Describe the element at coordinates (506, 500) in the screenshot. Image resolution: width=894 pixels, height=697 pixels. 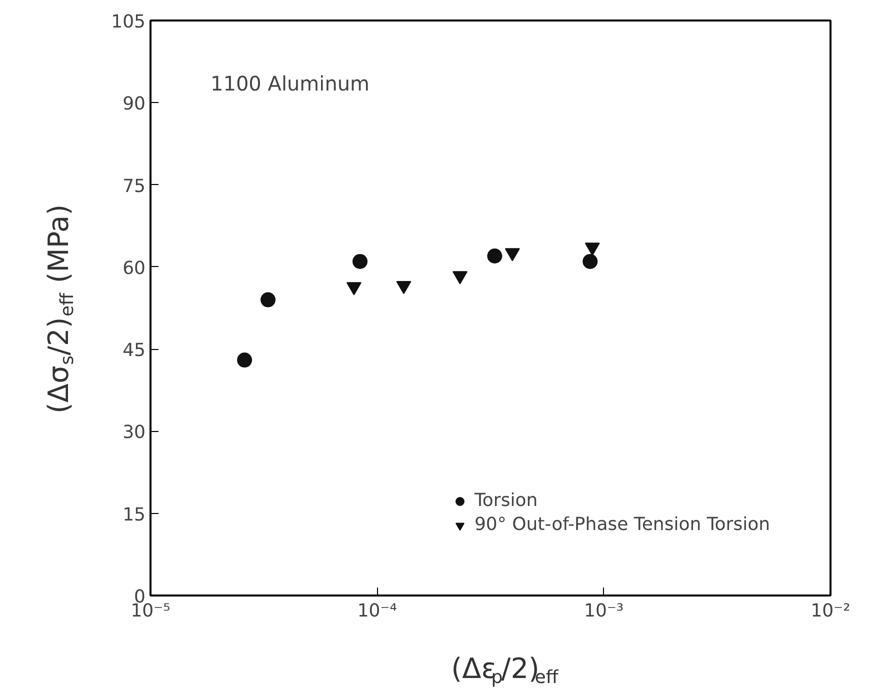
I see `legend-label: Torsion` at that location.